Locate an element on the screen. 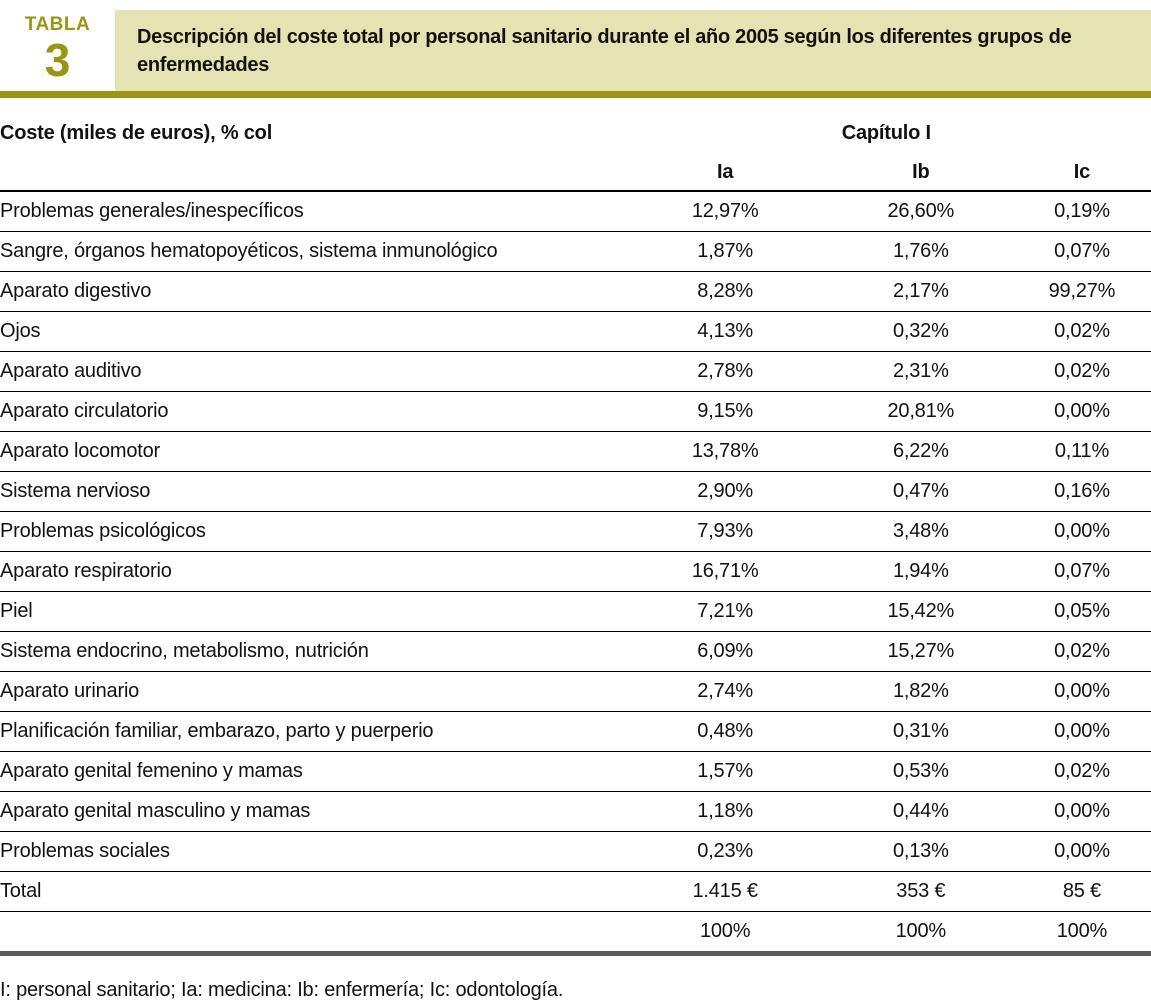  column-header-row: Ia Ib Ic is located at coordinates (575, 173).